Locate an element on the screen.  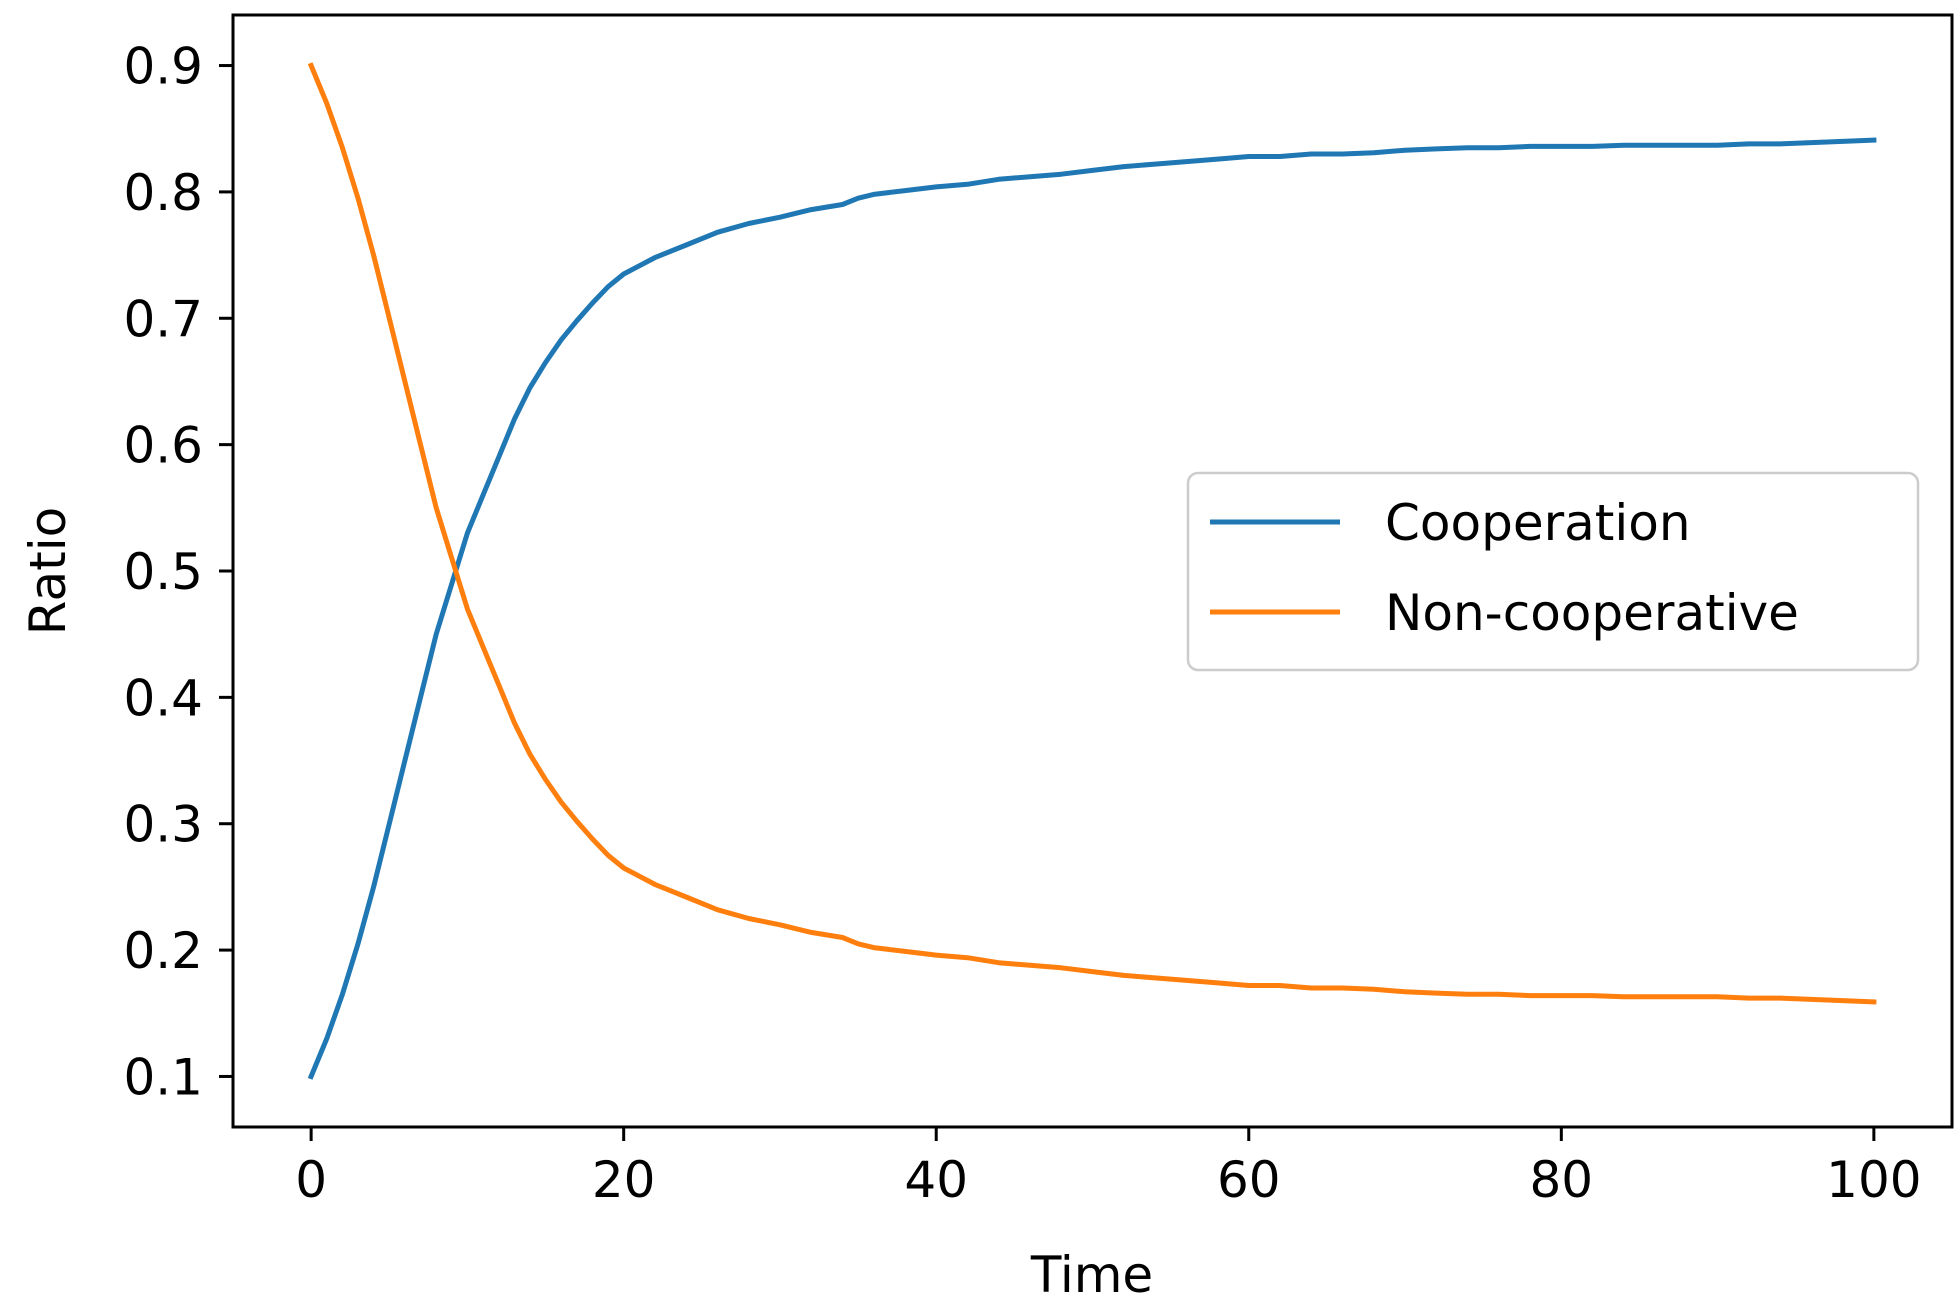
y-axis-ticks: 0.1 0.2 0.3 0.4 0.5 0.6 0.7 0.8 0.9 is located at coordinates (178, 572).